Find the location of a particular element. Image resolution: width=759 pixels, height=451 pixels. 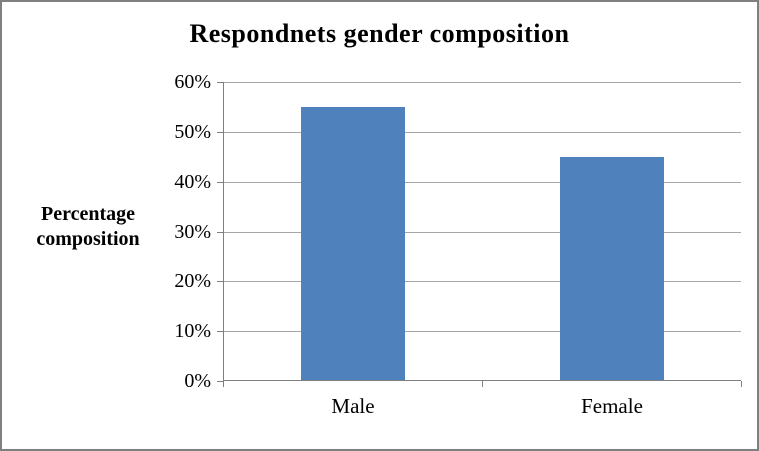

y-tick-label: 50% is located at coordinates (192, 132).